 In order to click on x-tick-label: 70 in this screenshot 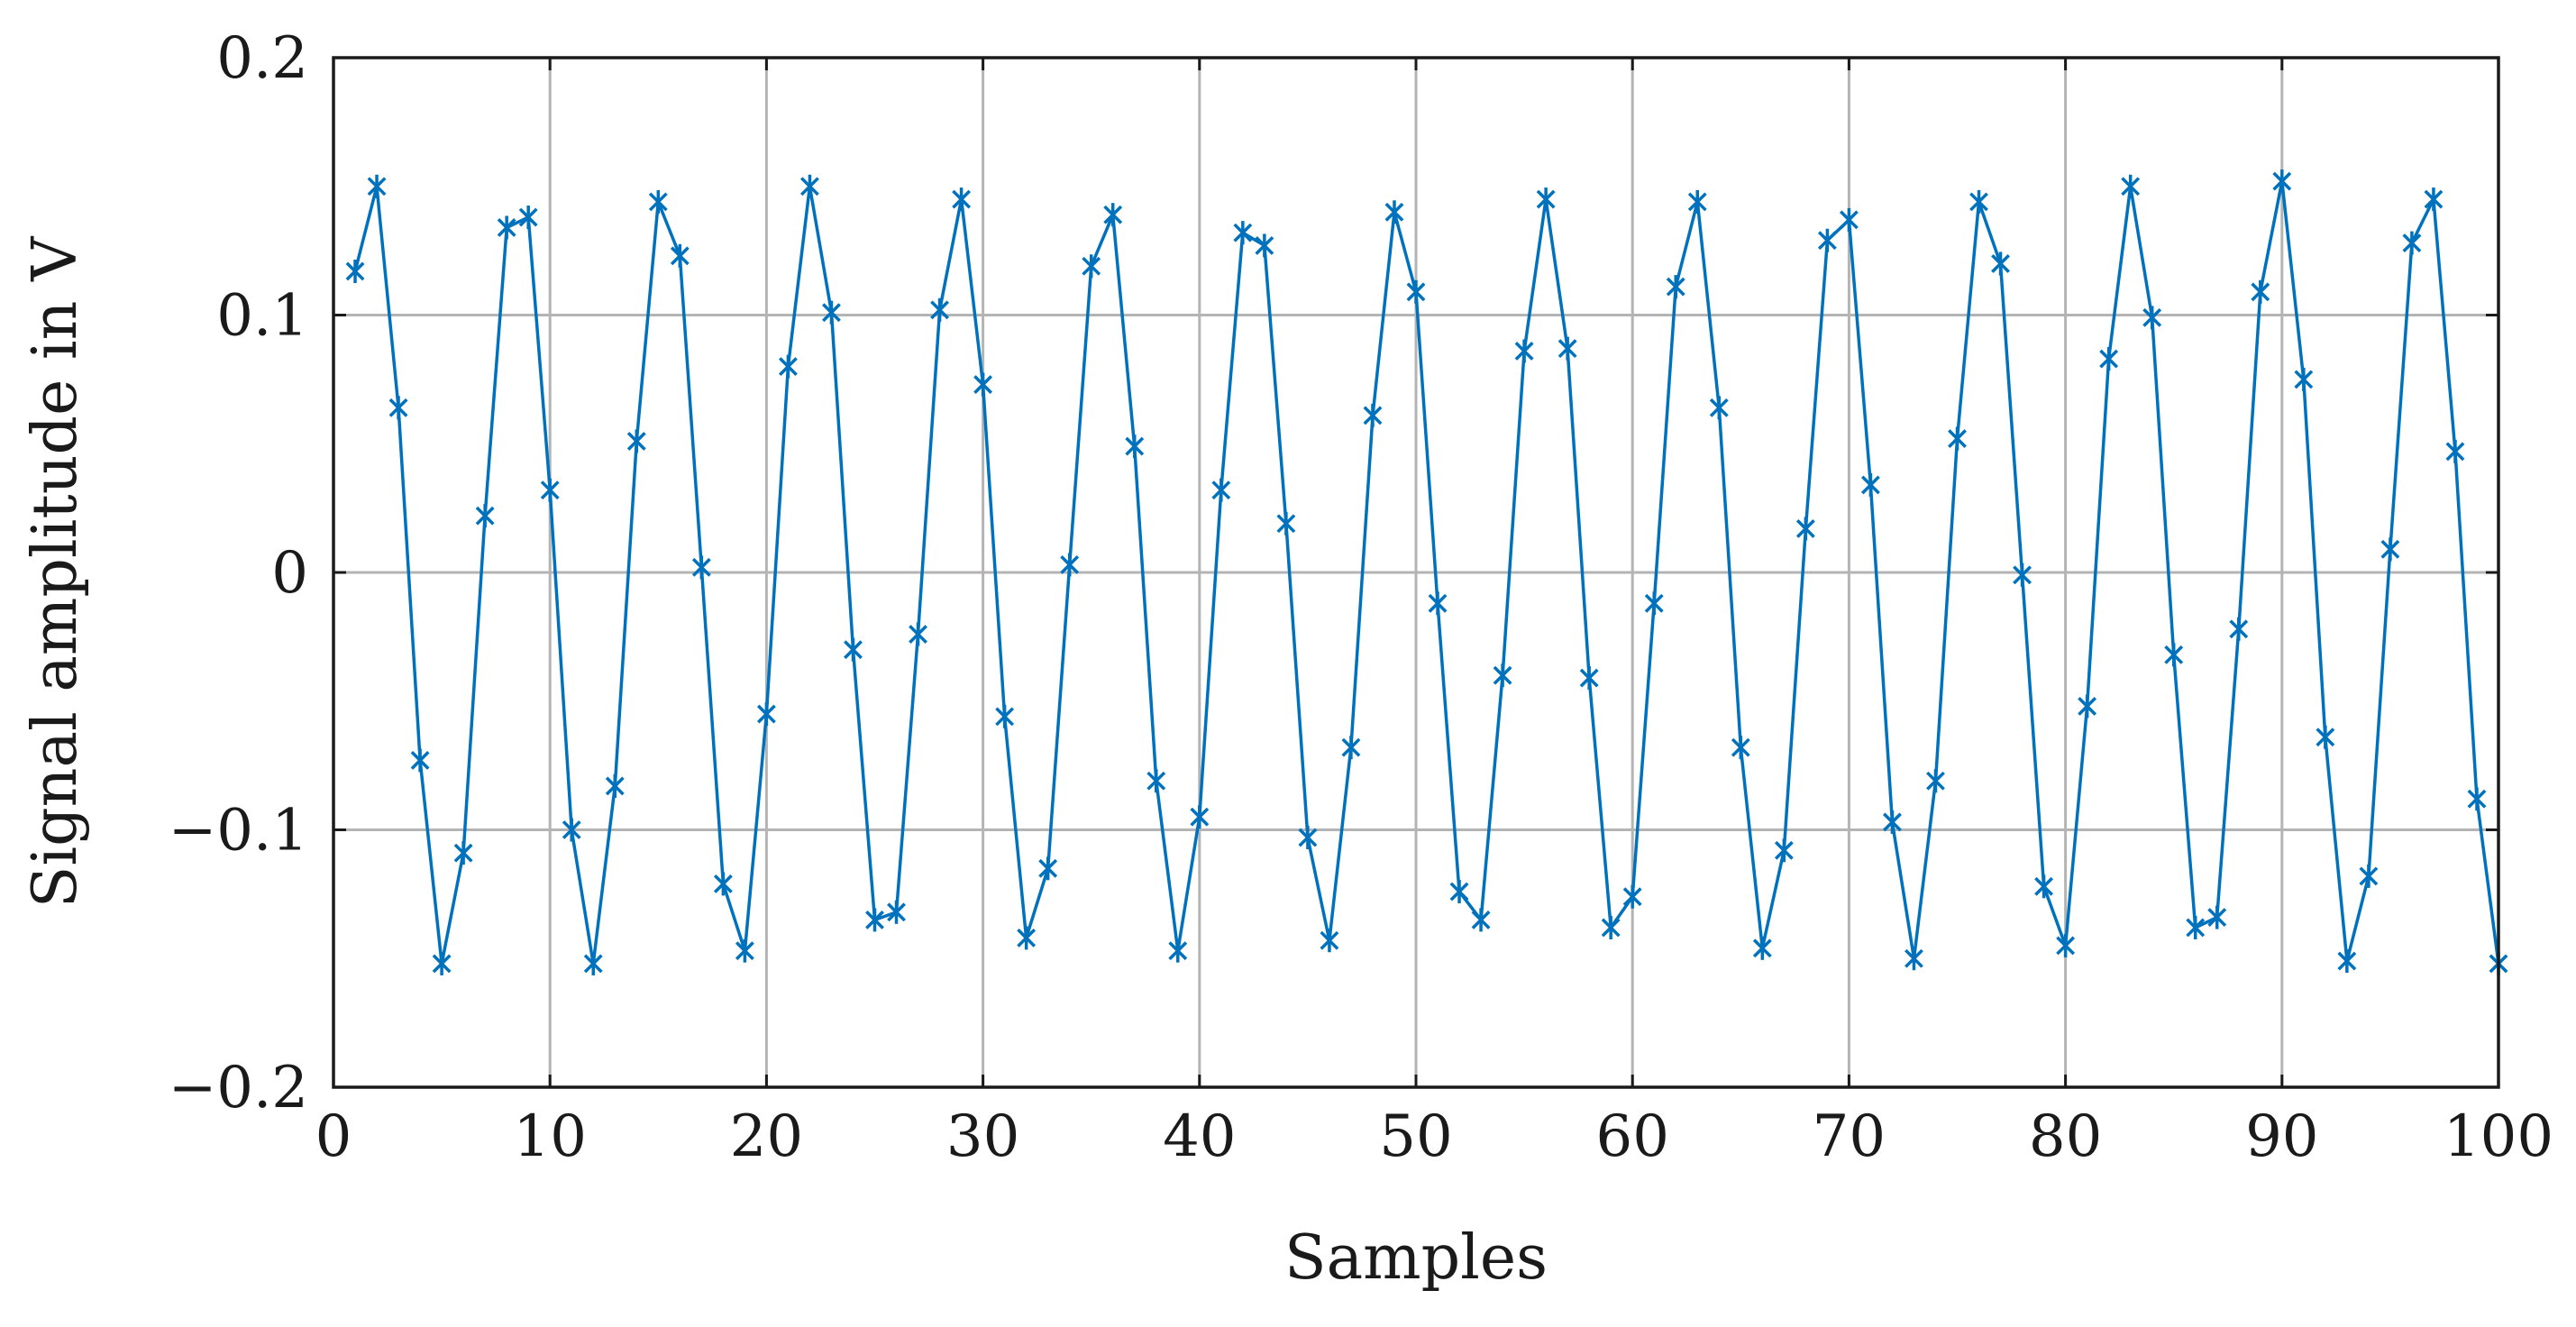, I will do `click(1849, 1136)`.